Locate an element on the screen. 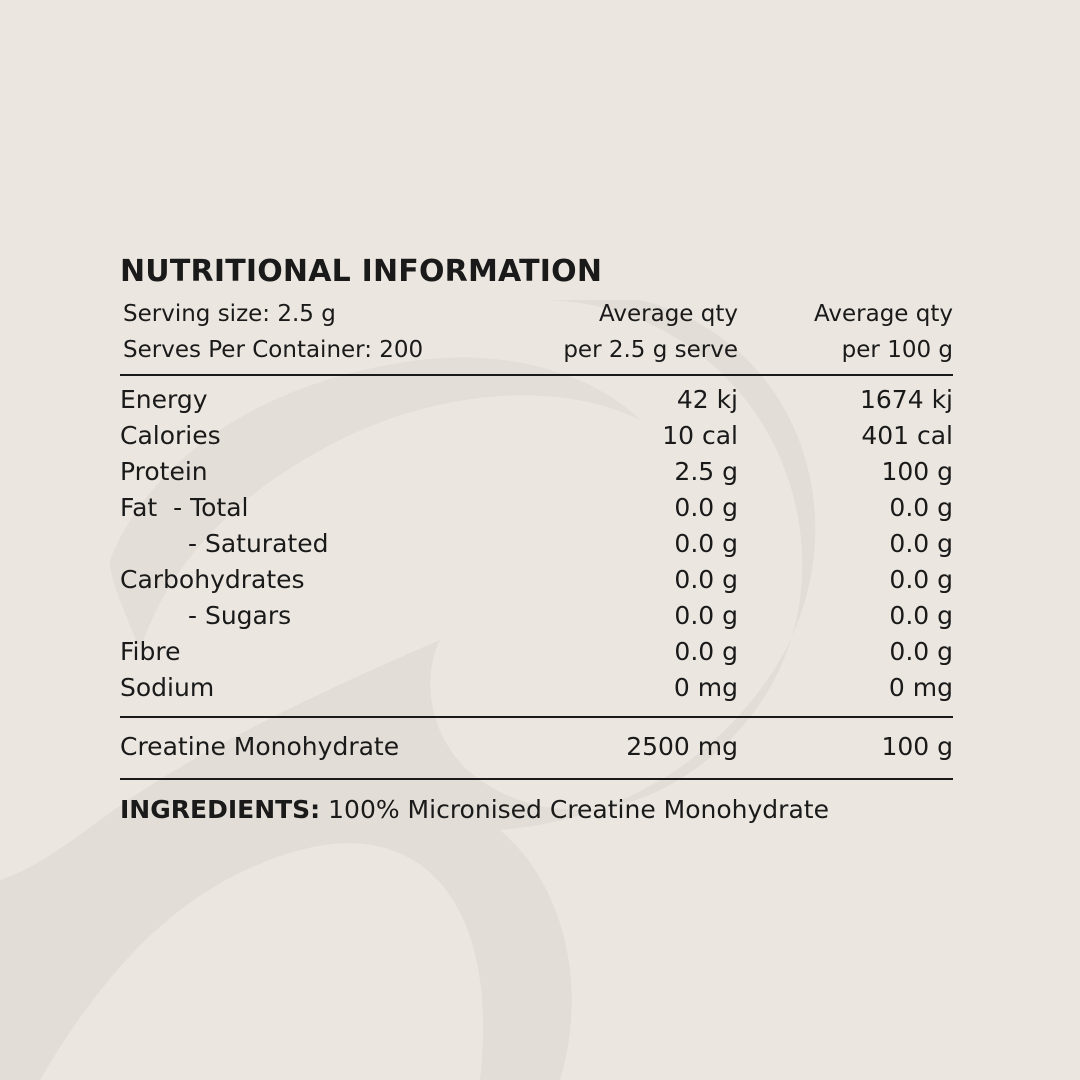 The image size is (1080, 1080). value-per-100g: 401 cal is located at coordinates (907, 435).